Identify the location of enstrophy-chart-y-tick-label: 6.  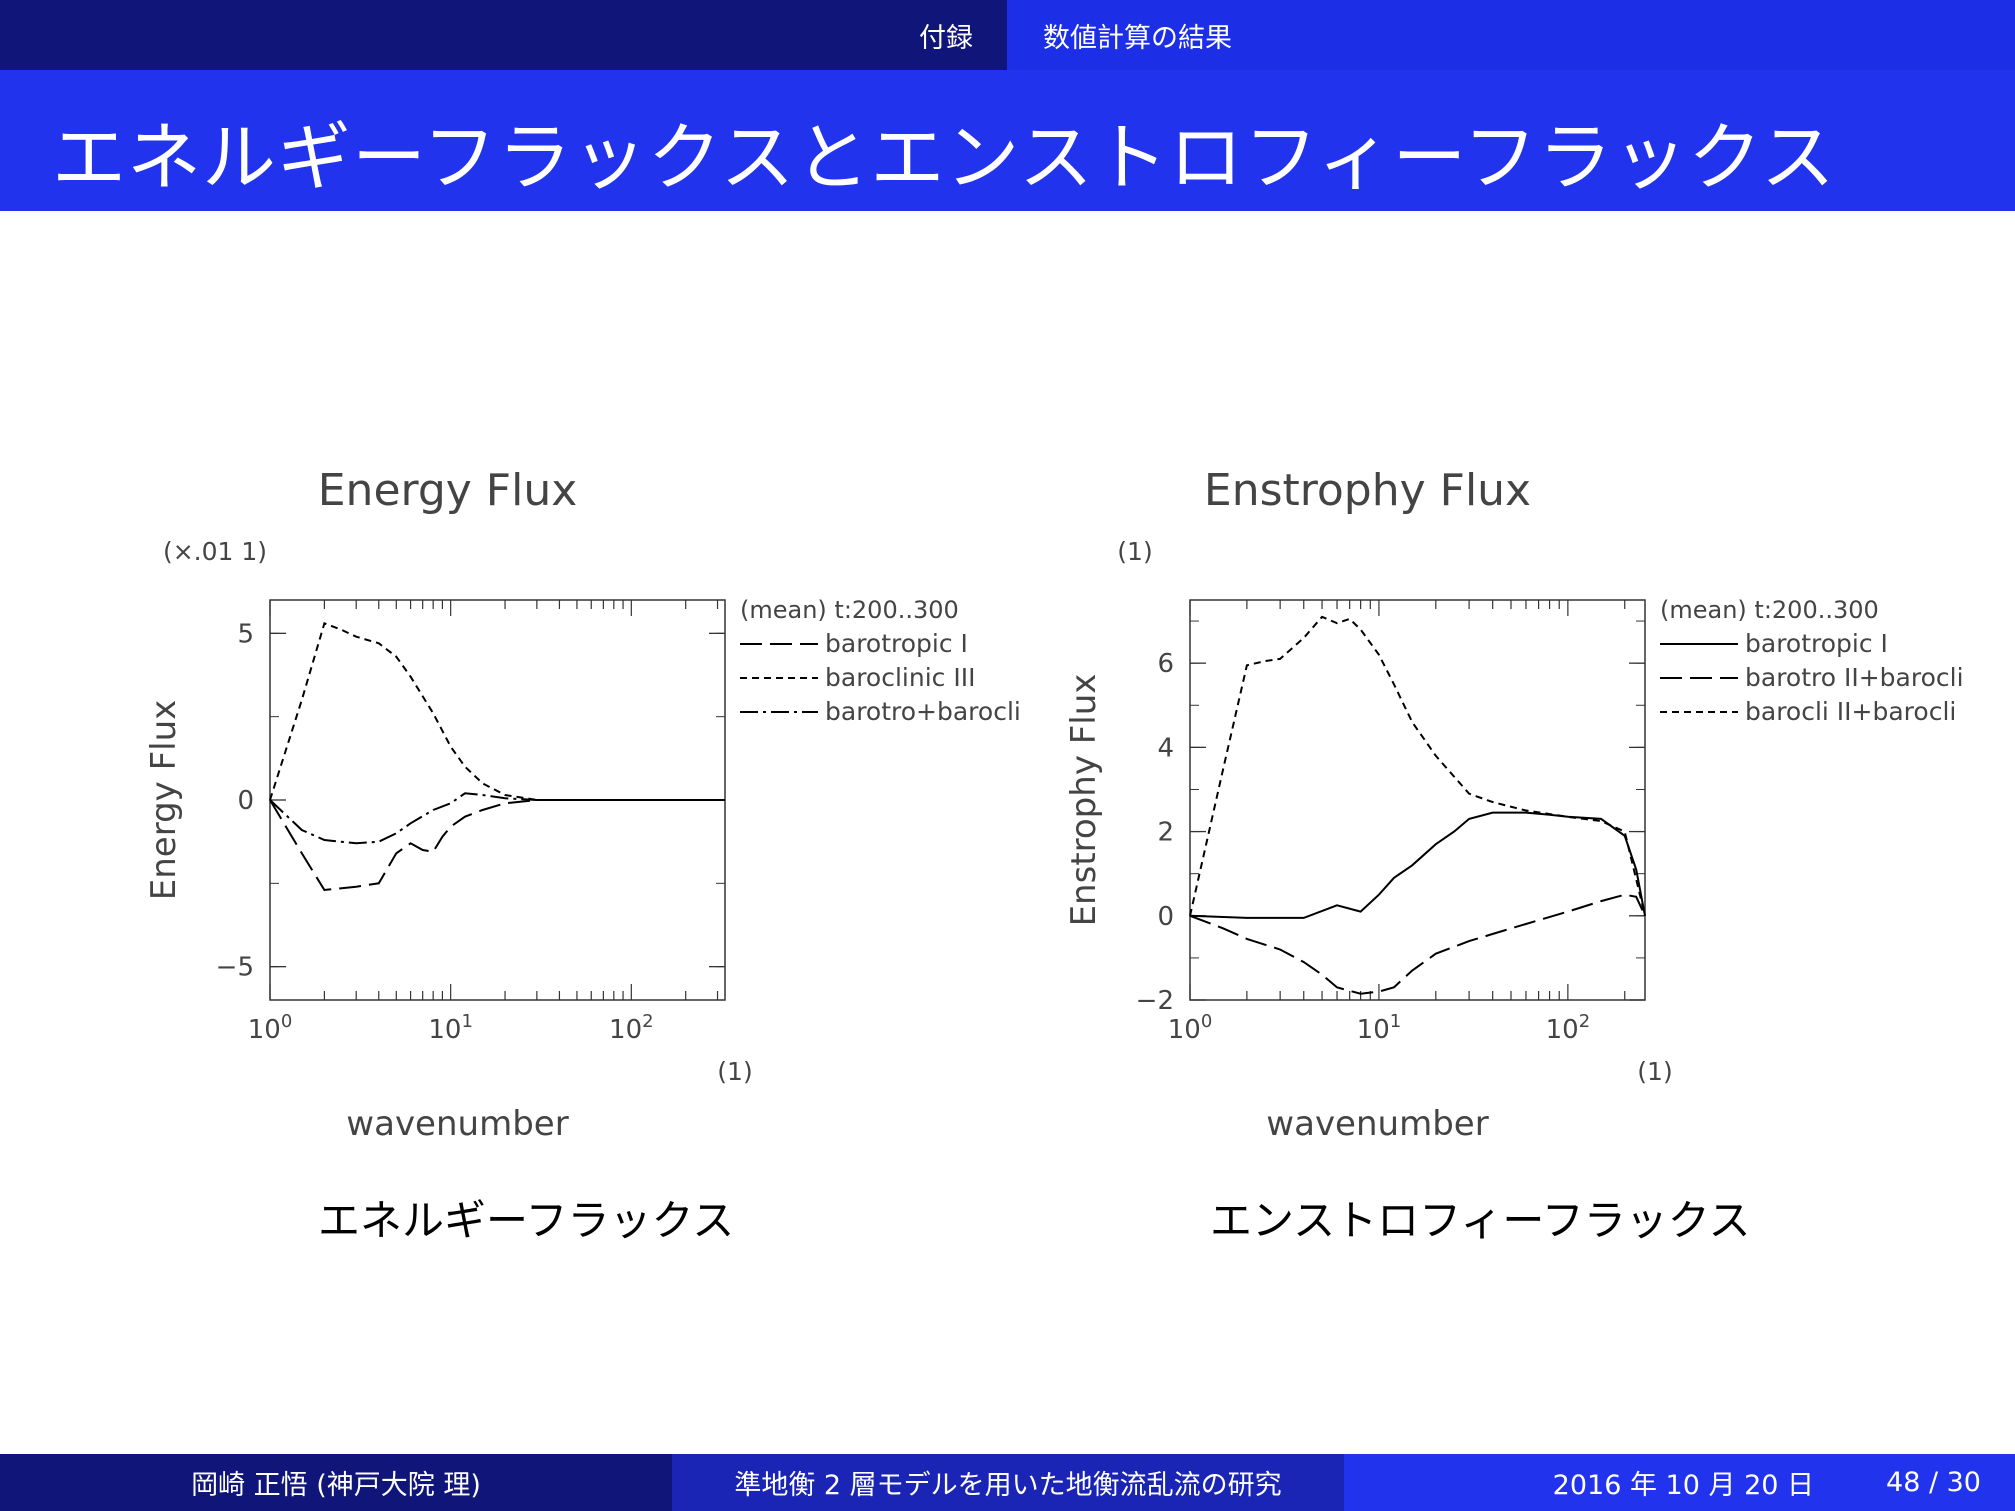
(1165, 664).